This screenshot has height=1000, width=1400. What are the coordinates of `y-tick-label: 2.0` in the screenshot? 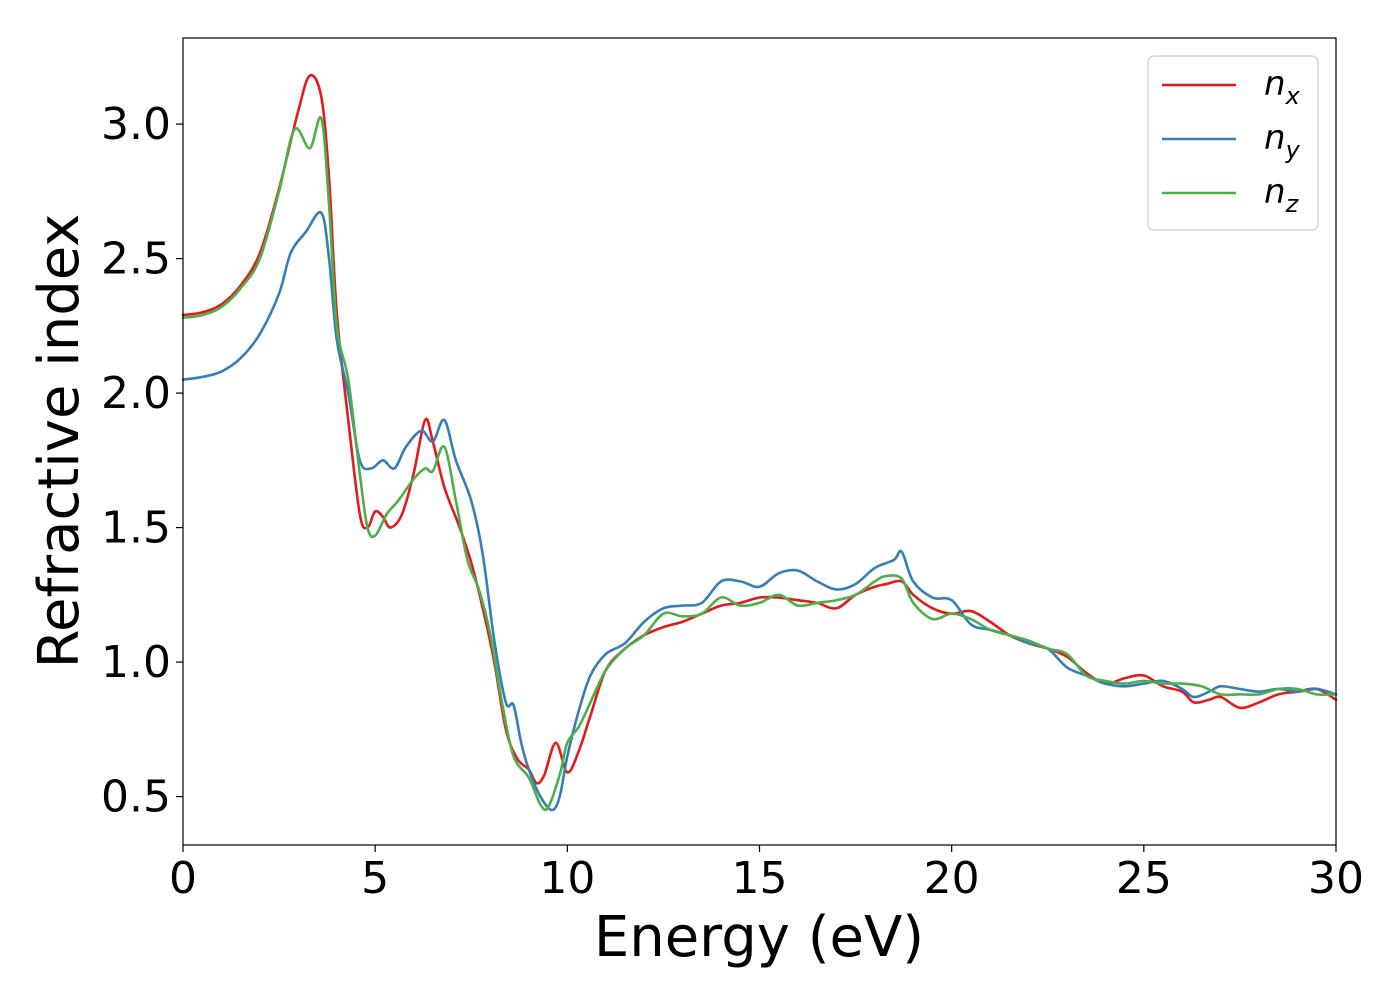 It's located at (136, 393).